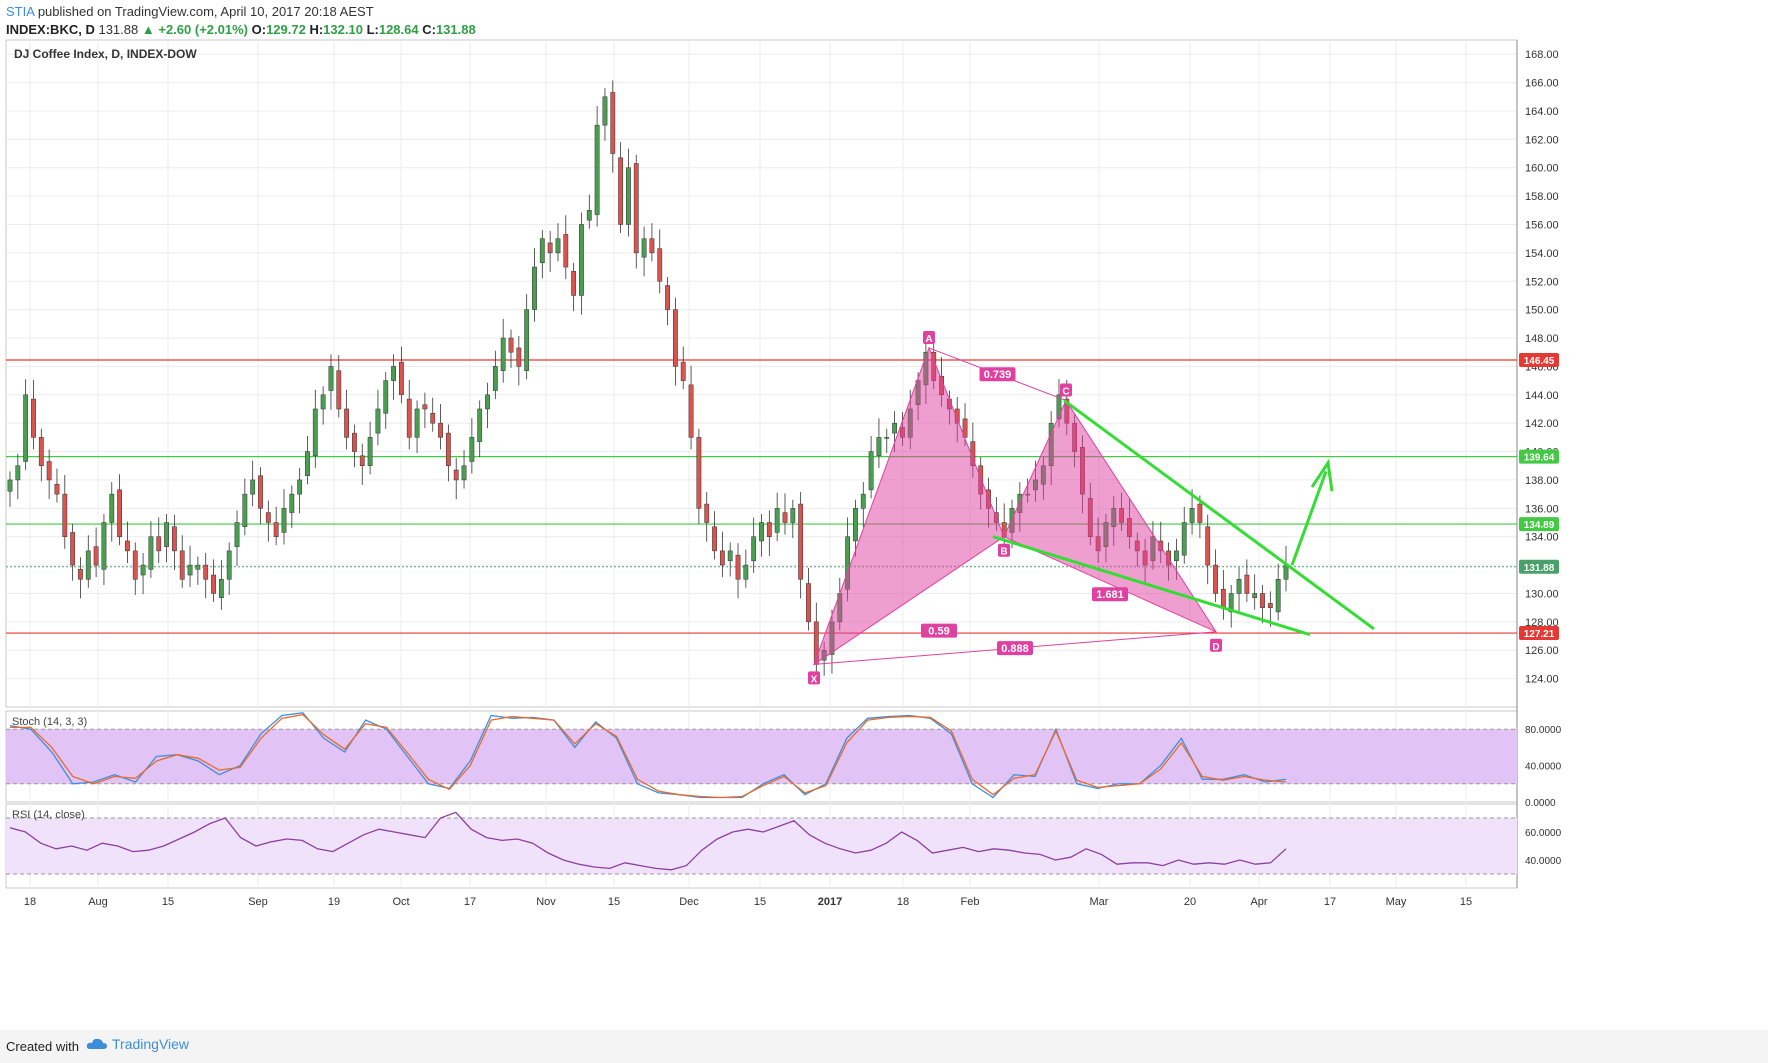  Describe the element at coordinates (1219, 515) in the screenshot. I see `wedge-upper-line` at that location.